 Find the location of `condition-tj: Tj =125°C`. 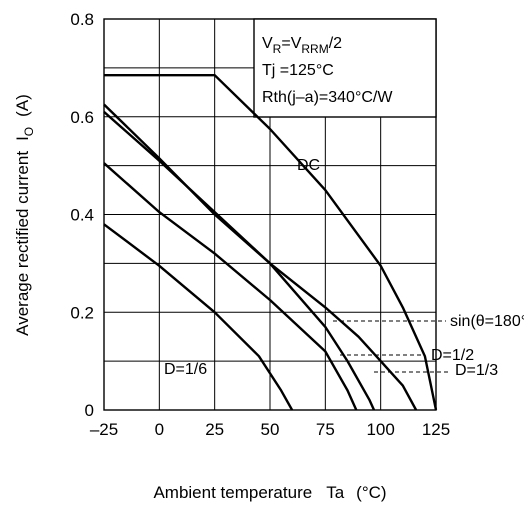

condition-tj: Tj =125°C is located at coordinates (298, 70).